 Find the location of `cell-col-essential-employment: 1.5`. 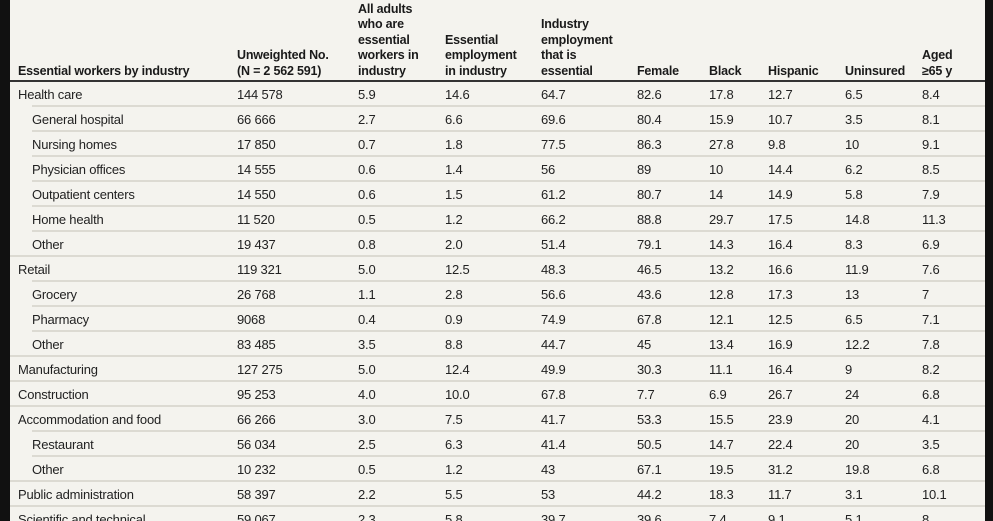

cell-col-essential-employment: 1.5 is located at coordinates (454, 194).